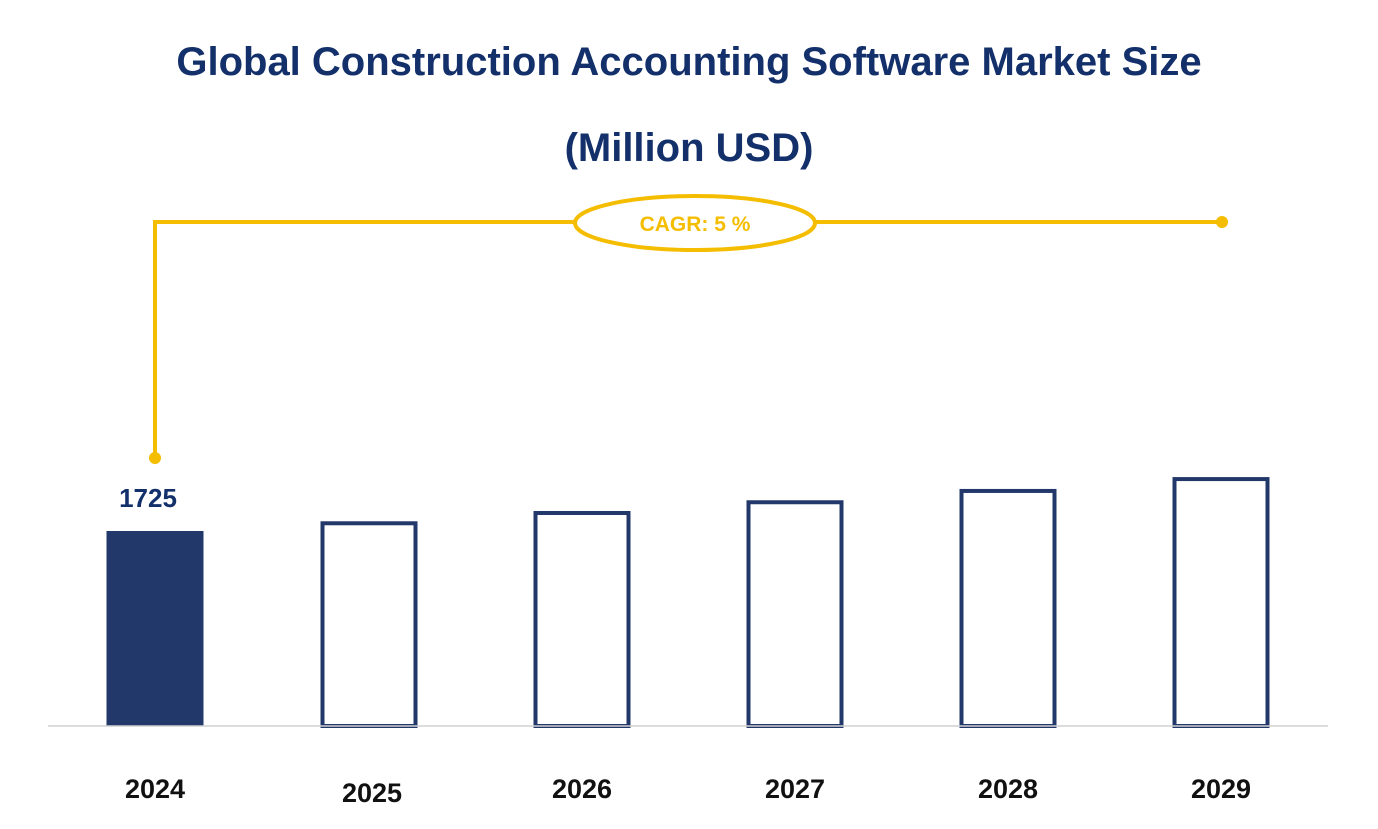 The image size is (1378, 829). What do you see at coordinates (582, 789) in the screenshot?
I see `x-tick-label-2026: 2026` at bounding box center [582, 789].